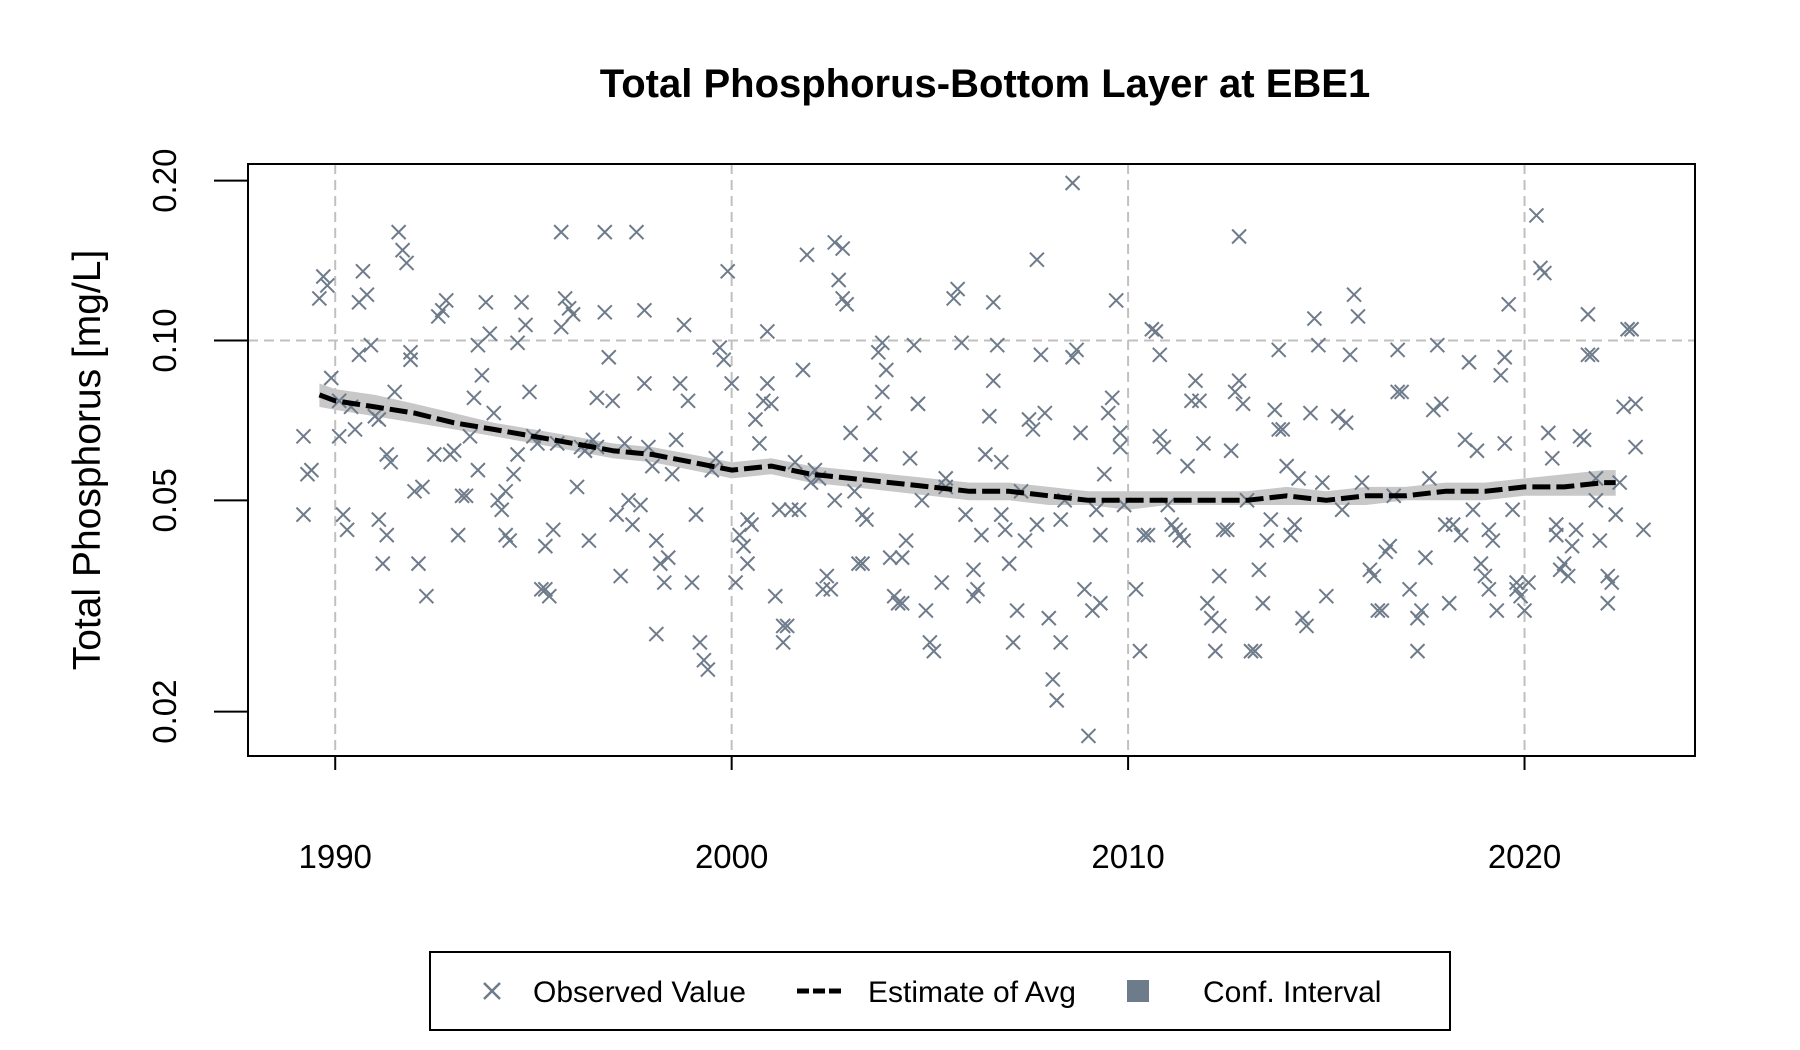  Describe the element at coordinates (1524, 856) in the screenshot. I see `x-tick-label: 2020` at that location.